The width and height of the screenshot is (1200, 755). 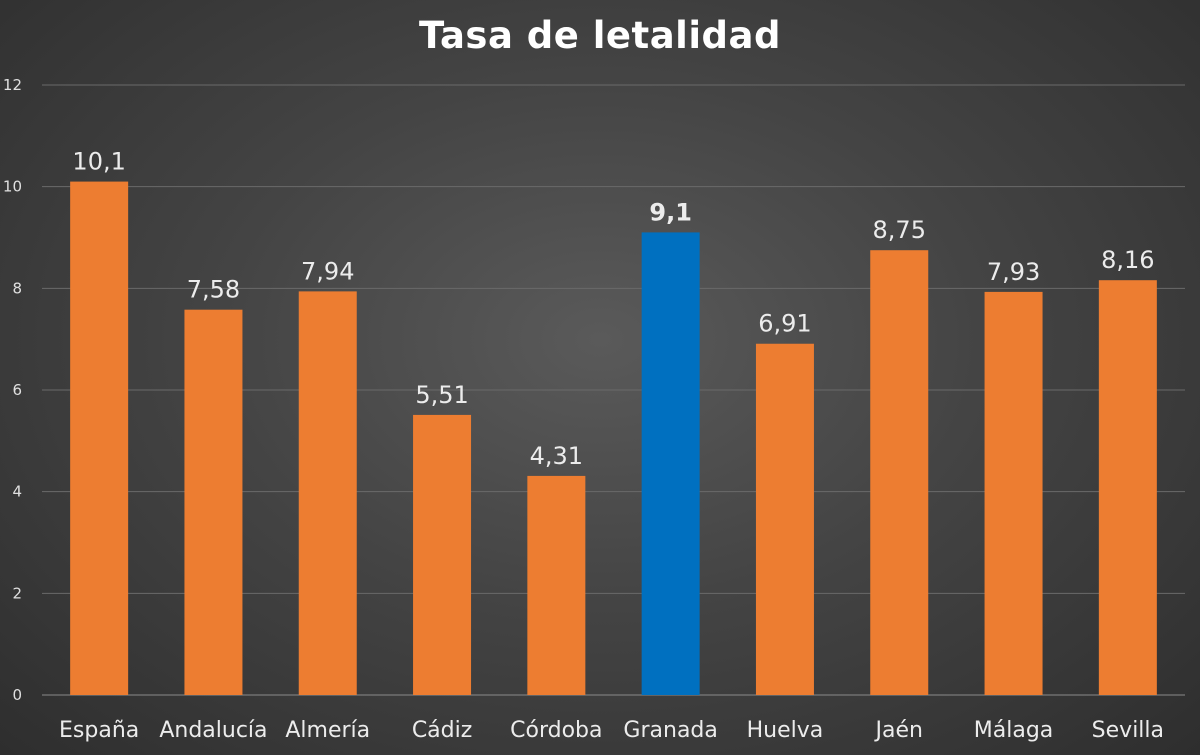 I want to click on data-label: 9,1, so click(x=670, y=212).